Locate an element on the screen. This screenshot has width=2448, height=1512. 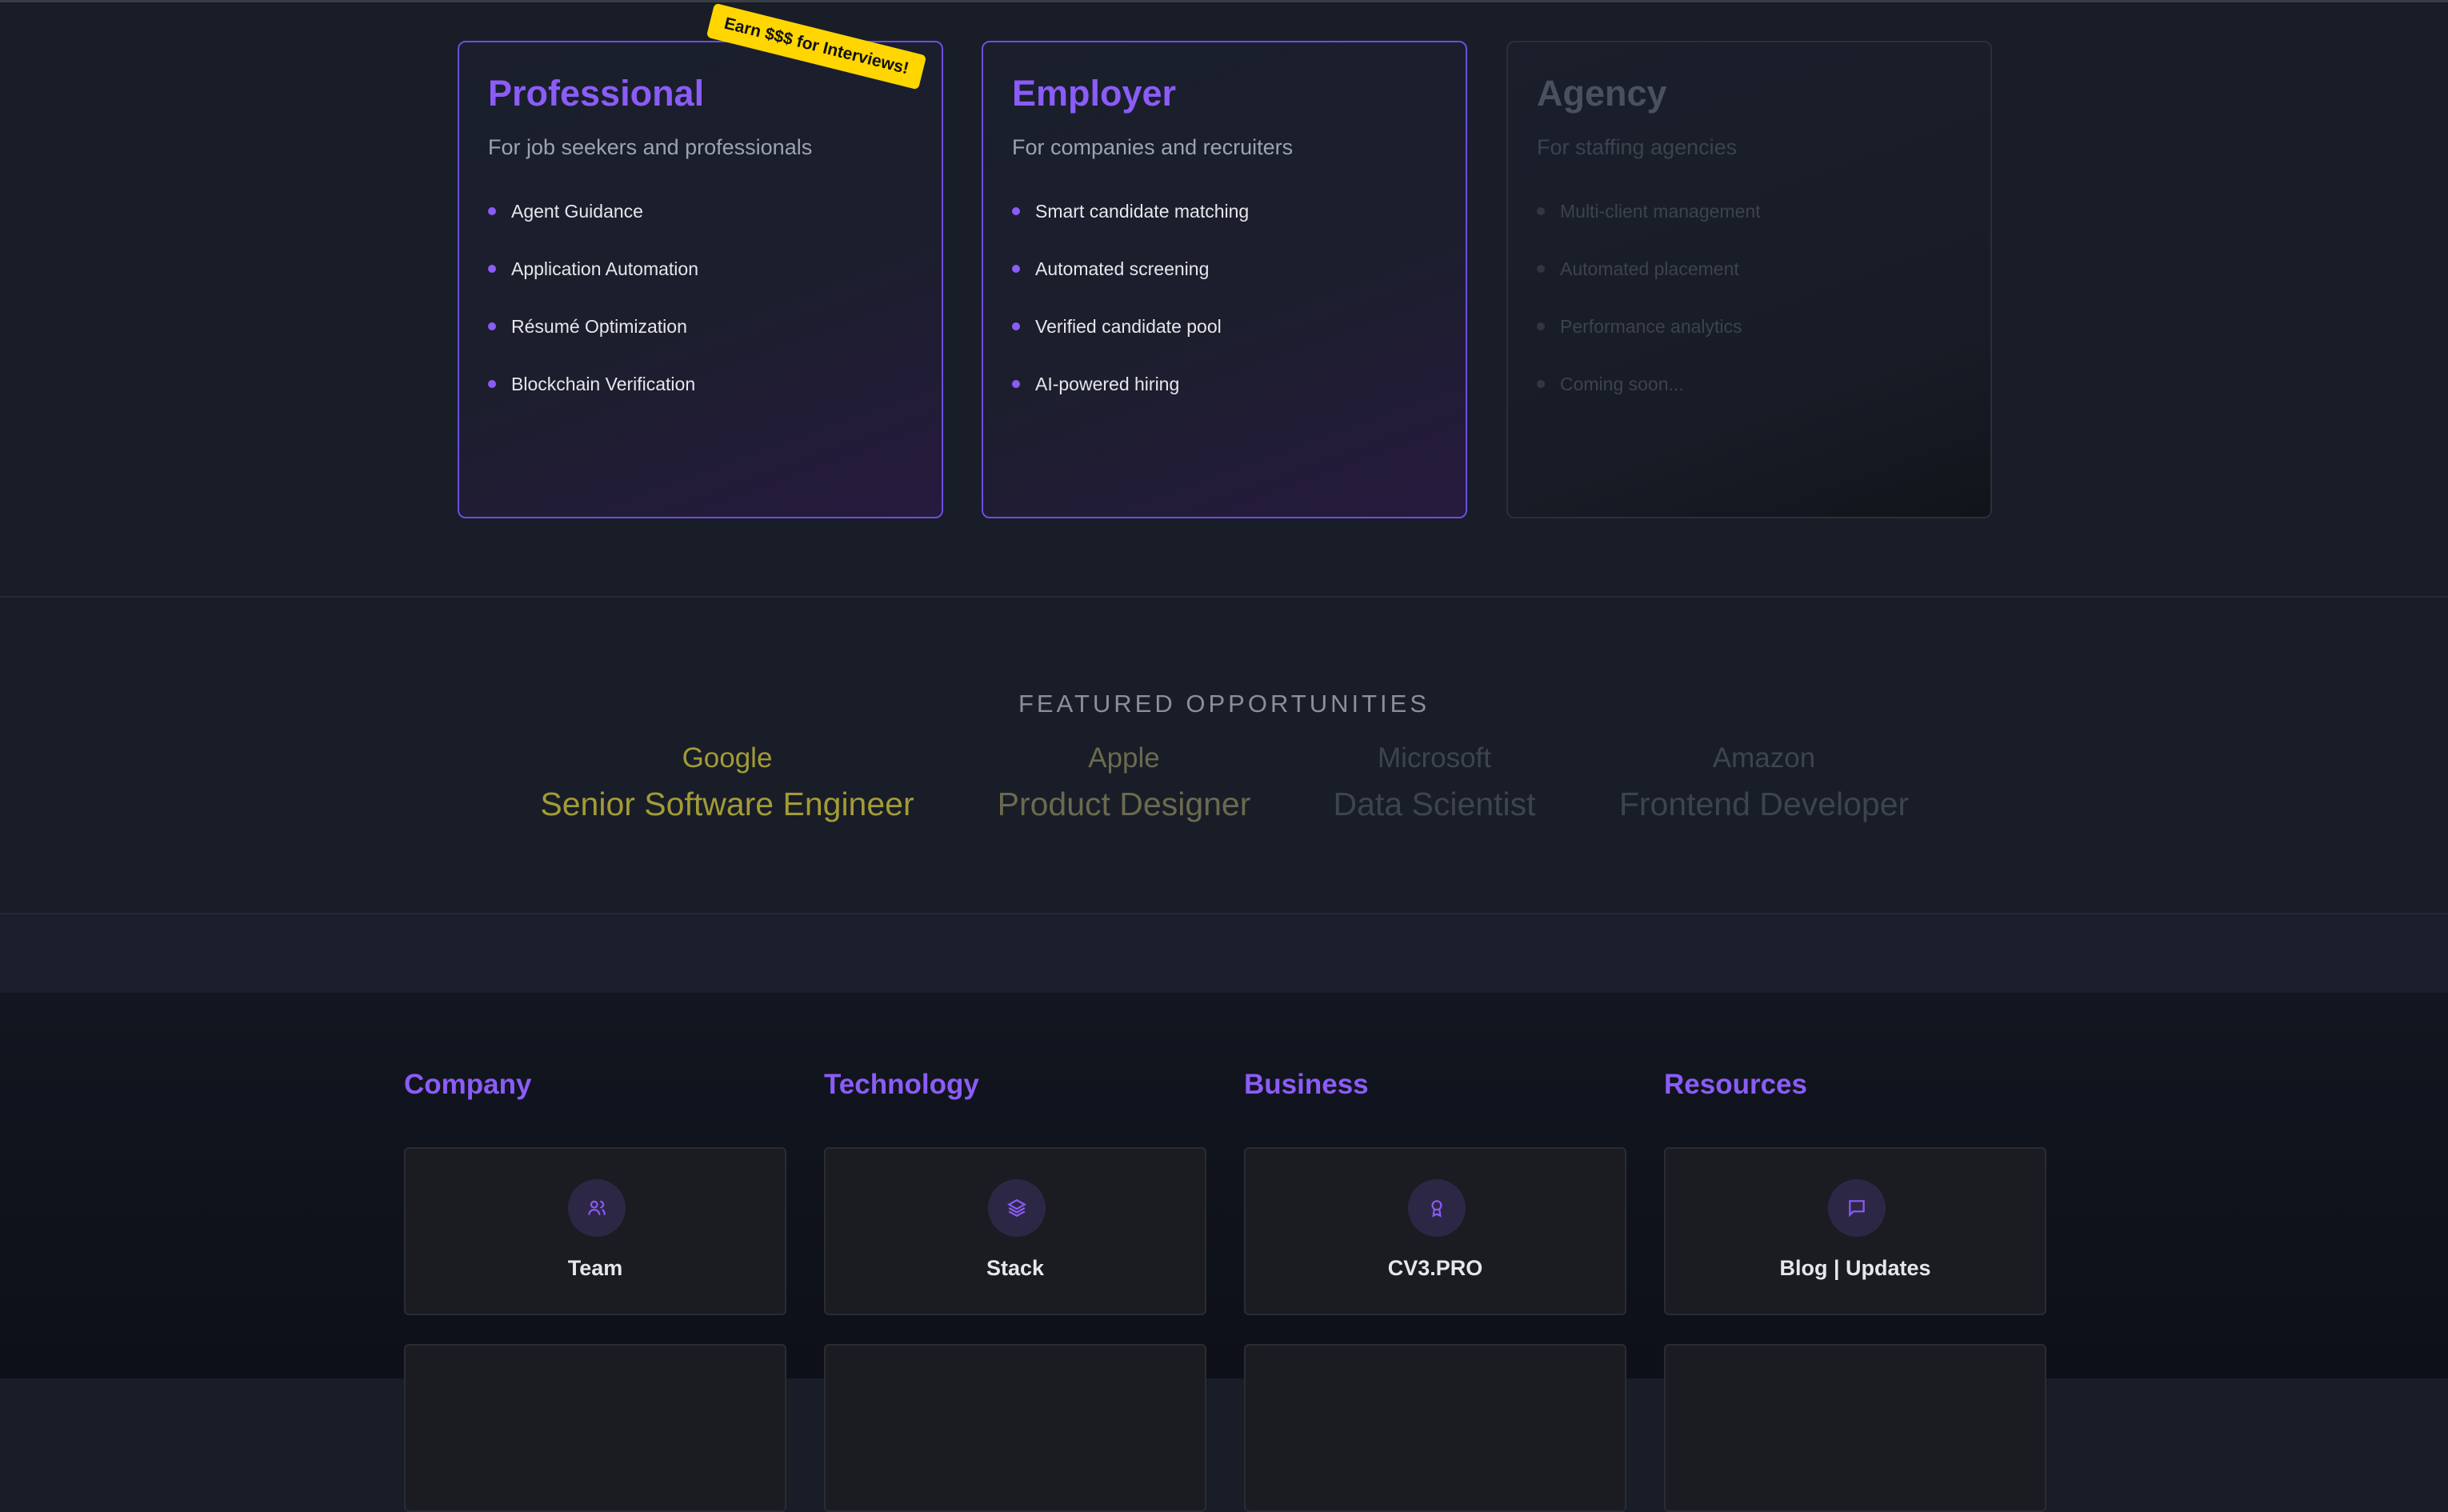
feature-item: Automated screening is located at coordinates (1224, 269).